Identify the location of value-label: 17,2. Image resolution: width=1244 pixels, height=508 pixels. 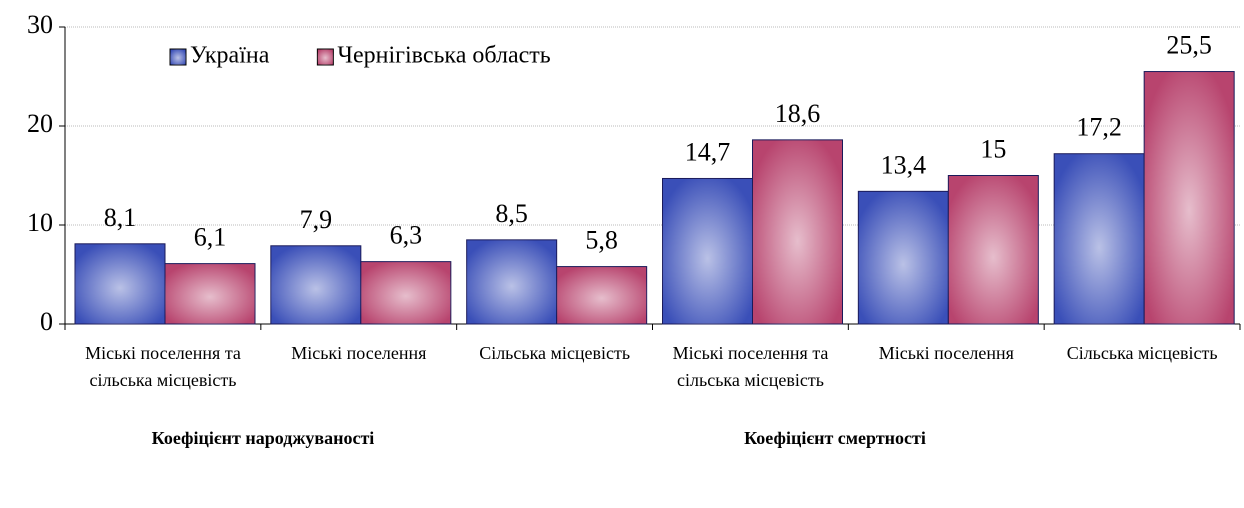
(1099, 127).